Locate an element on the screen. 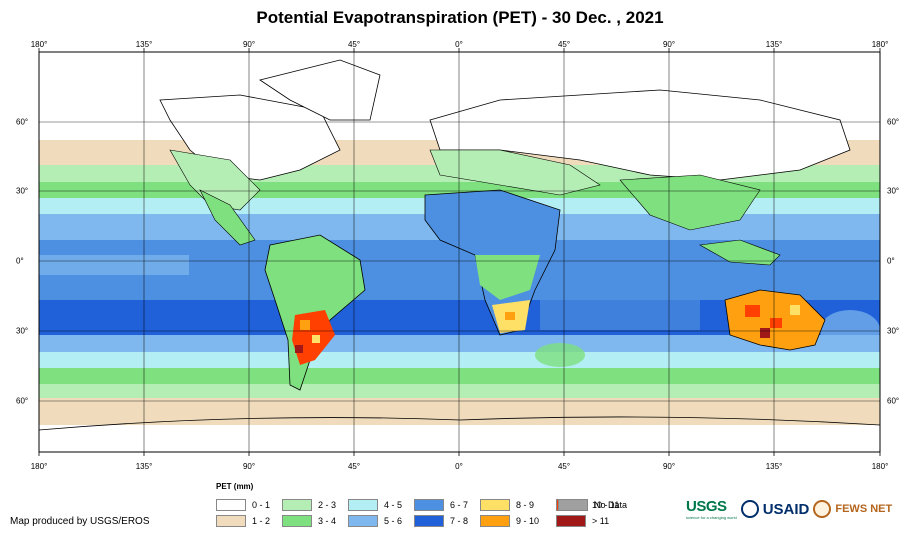 The height and width of the screenshot is (539, 920). lon-label-top-135e: 135° is located at coordinates (774, 44).